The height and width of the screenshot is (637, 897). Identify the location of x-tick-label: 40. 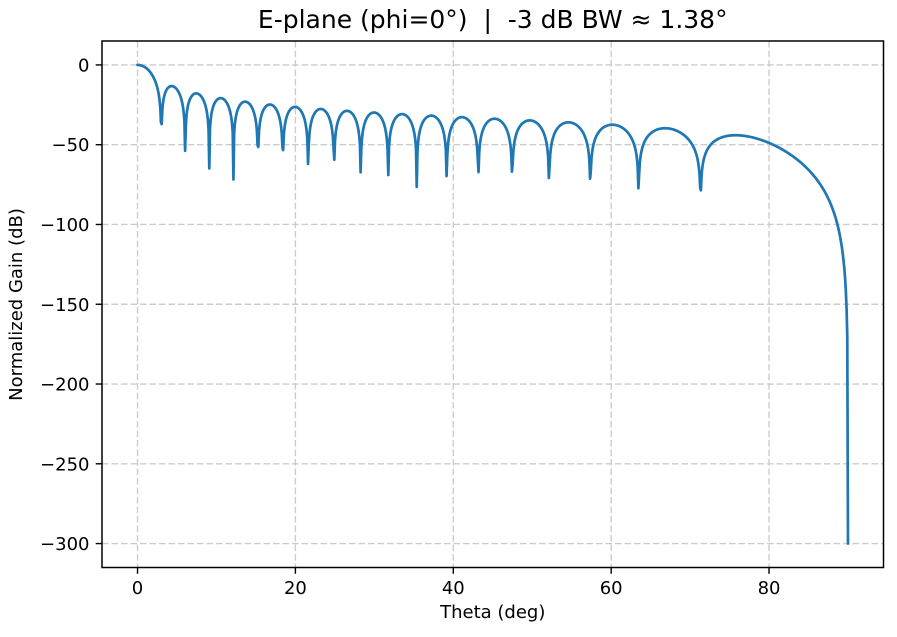
(453, 588).